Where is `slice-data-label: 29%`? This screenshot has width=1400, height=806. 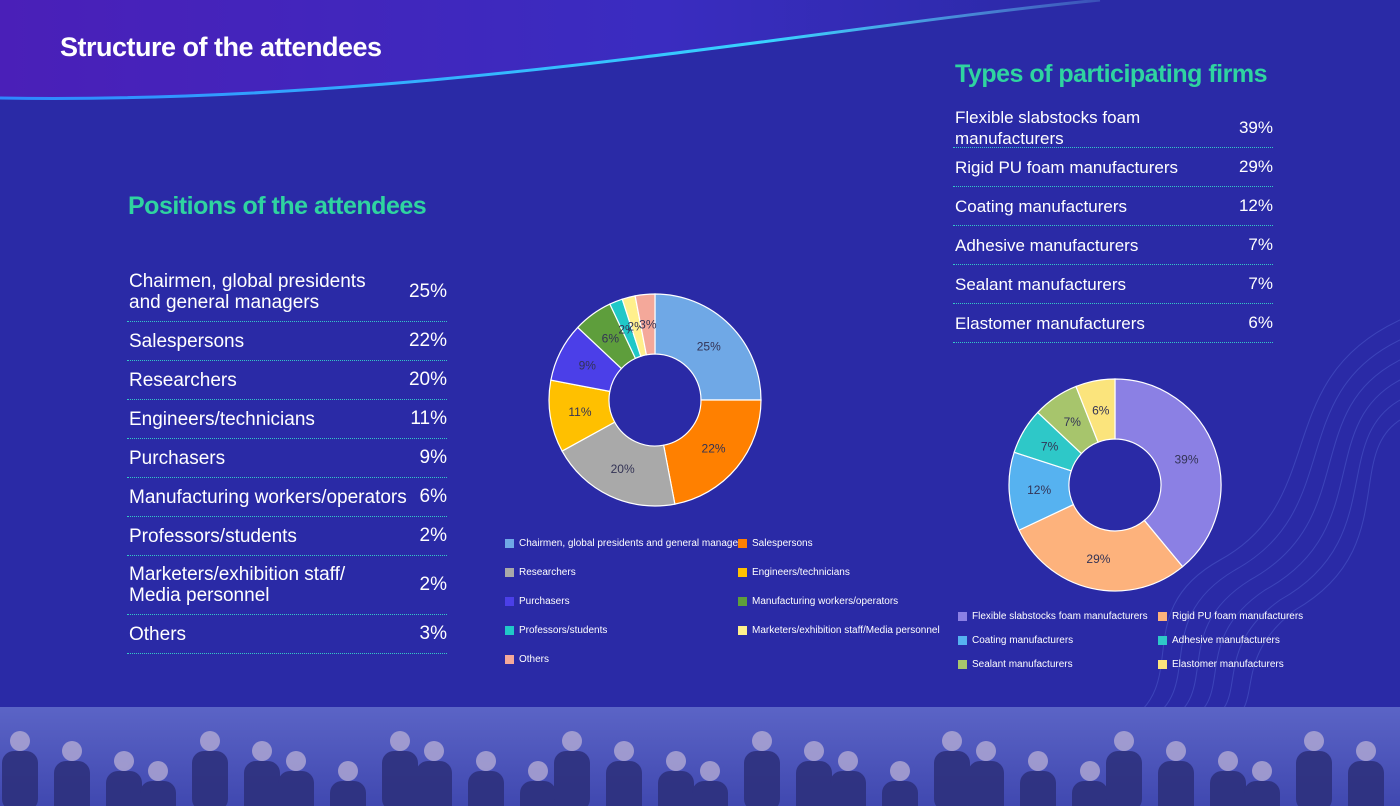 slice-data-label: 29% is located at coordinates (1098, 559).